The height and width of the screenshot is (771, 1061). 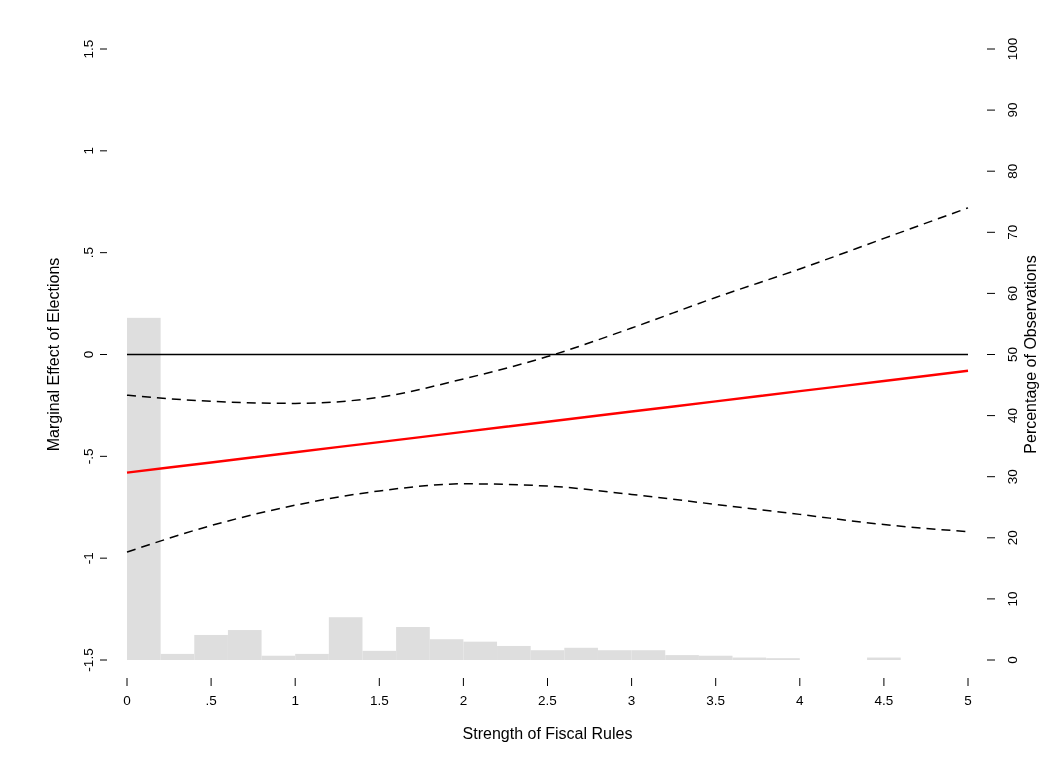 What do you see at coordinates (211, 700) in the screenshot?
I see `x-tick-label: .5` at bounding box center [211, 700].